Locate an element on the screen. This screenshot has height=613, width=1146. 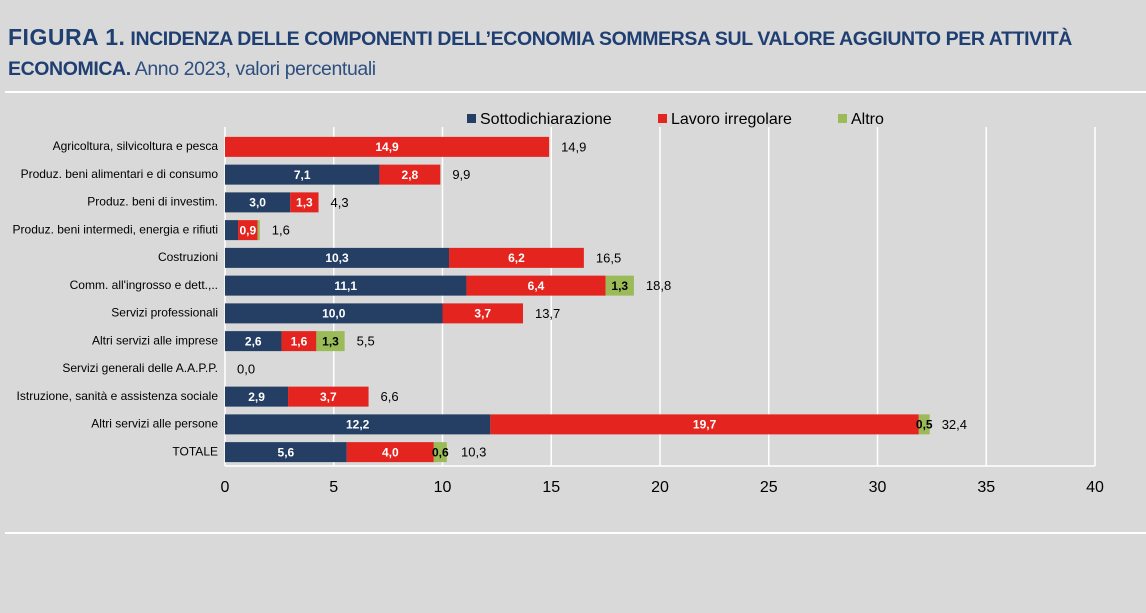
data-label: 7,1 is located at coordinates (302, 175).